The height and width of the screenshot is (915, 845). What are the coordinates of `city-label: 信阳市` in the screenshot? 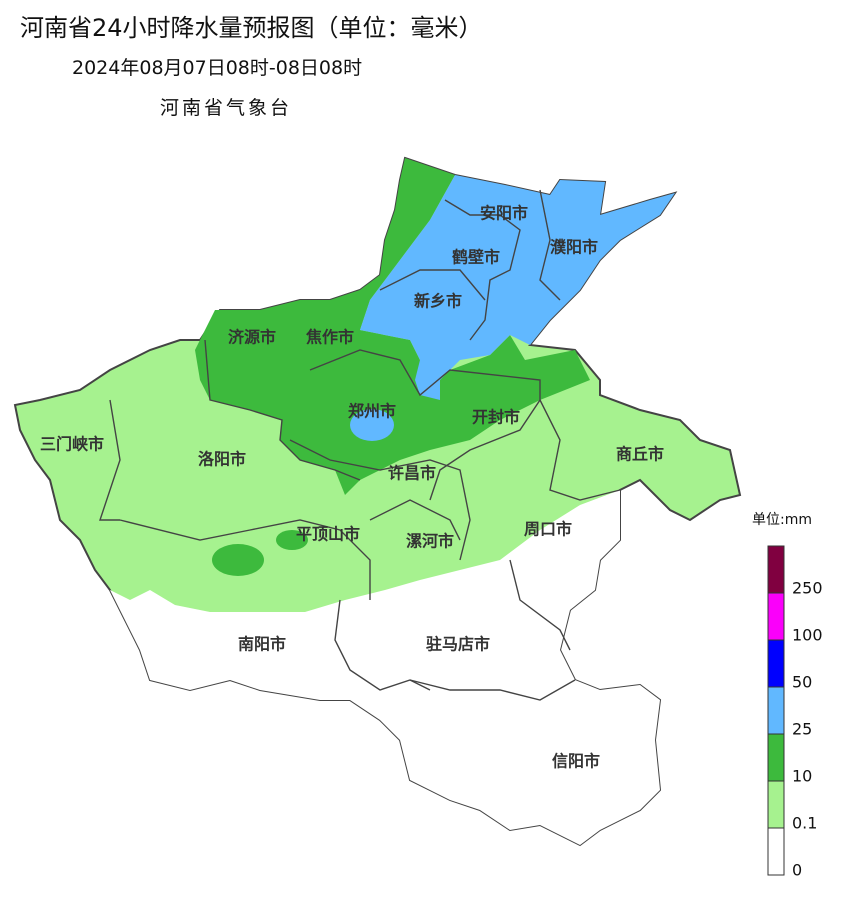 It's located at (576, 761).